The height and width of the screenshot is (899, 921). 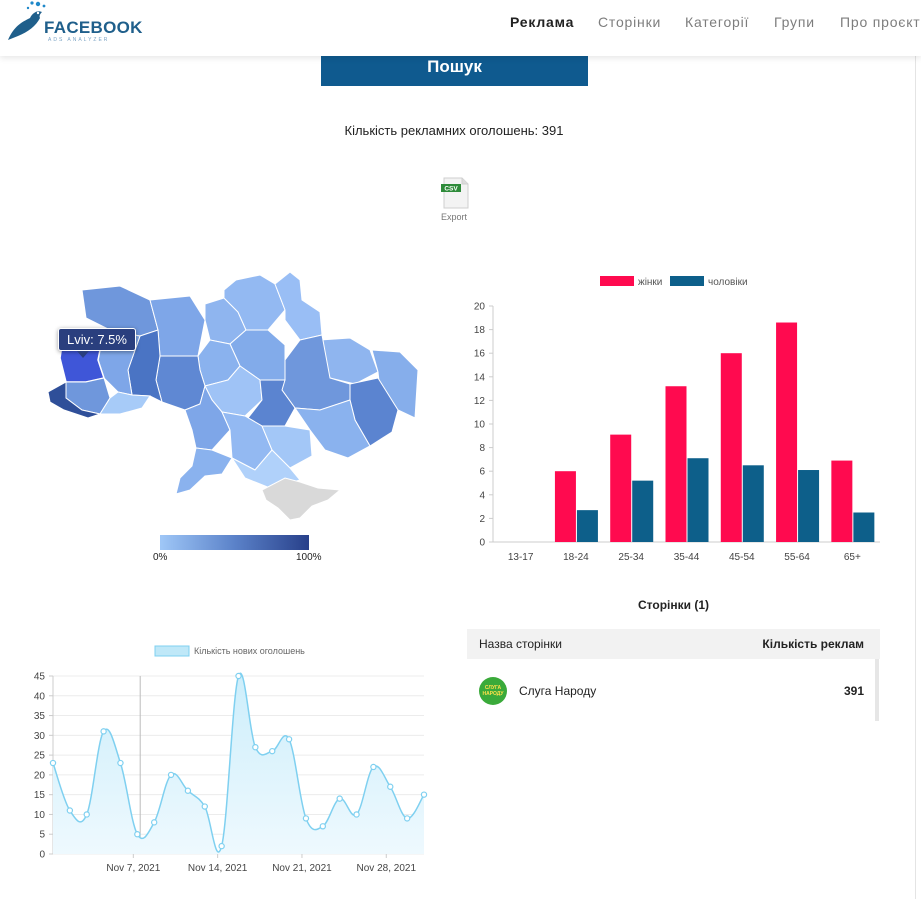 I want to click on y-tick-label: 30, so click(x=40, y=736).